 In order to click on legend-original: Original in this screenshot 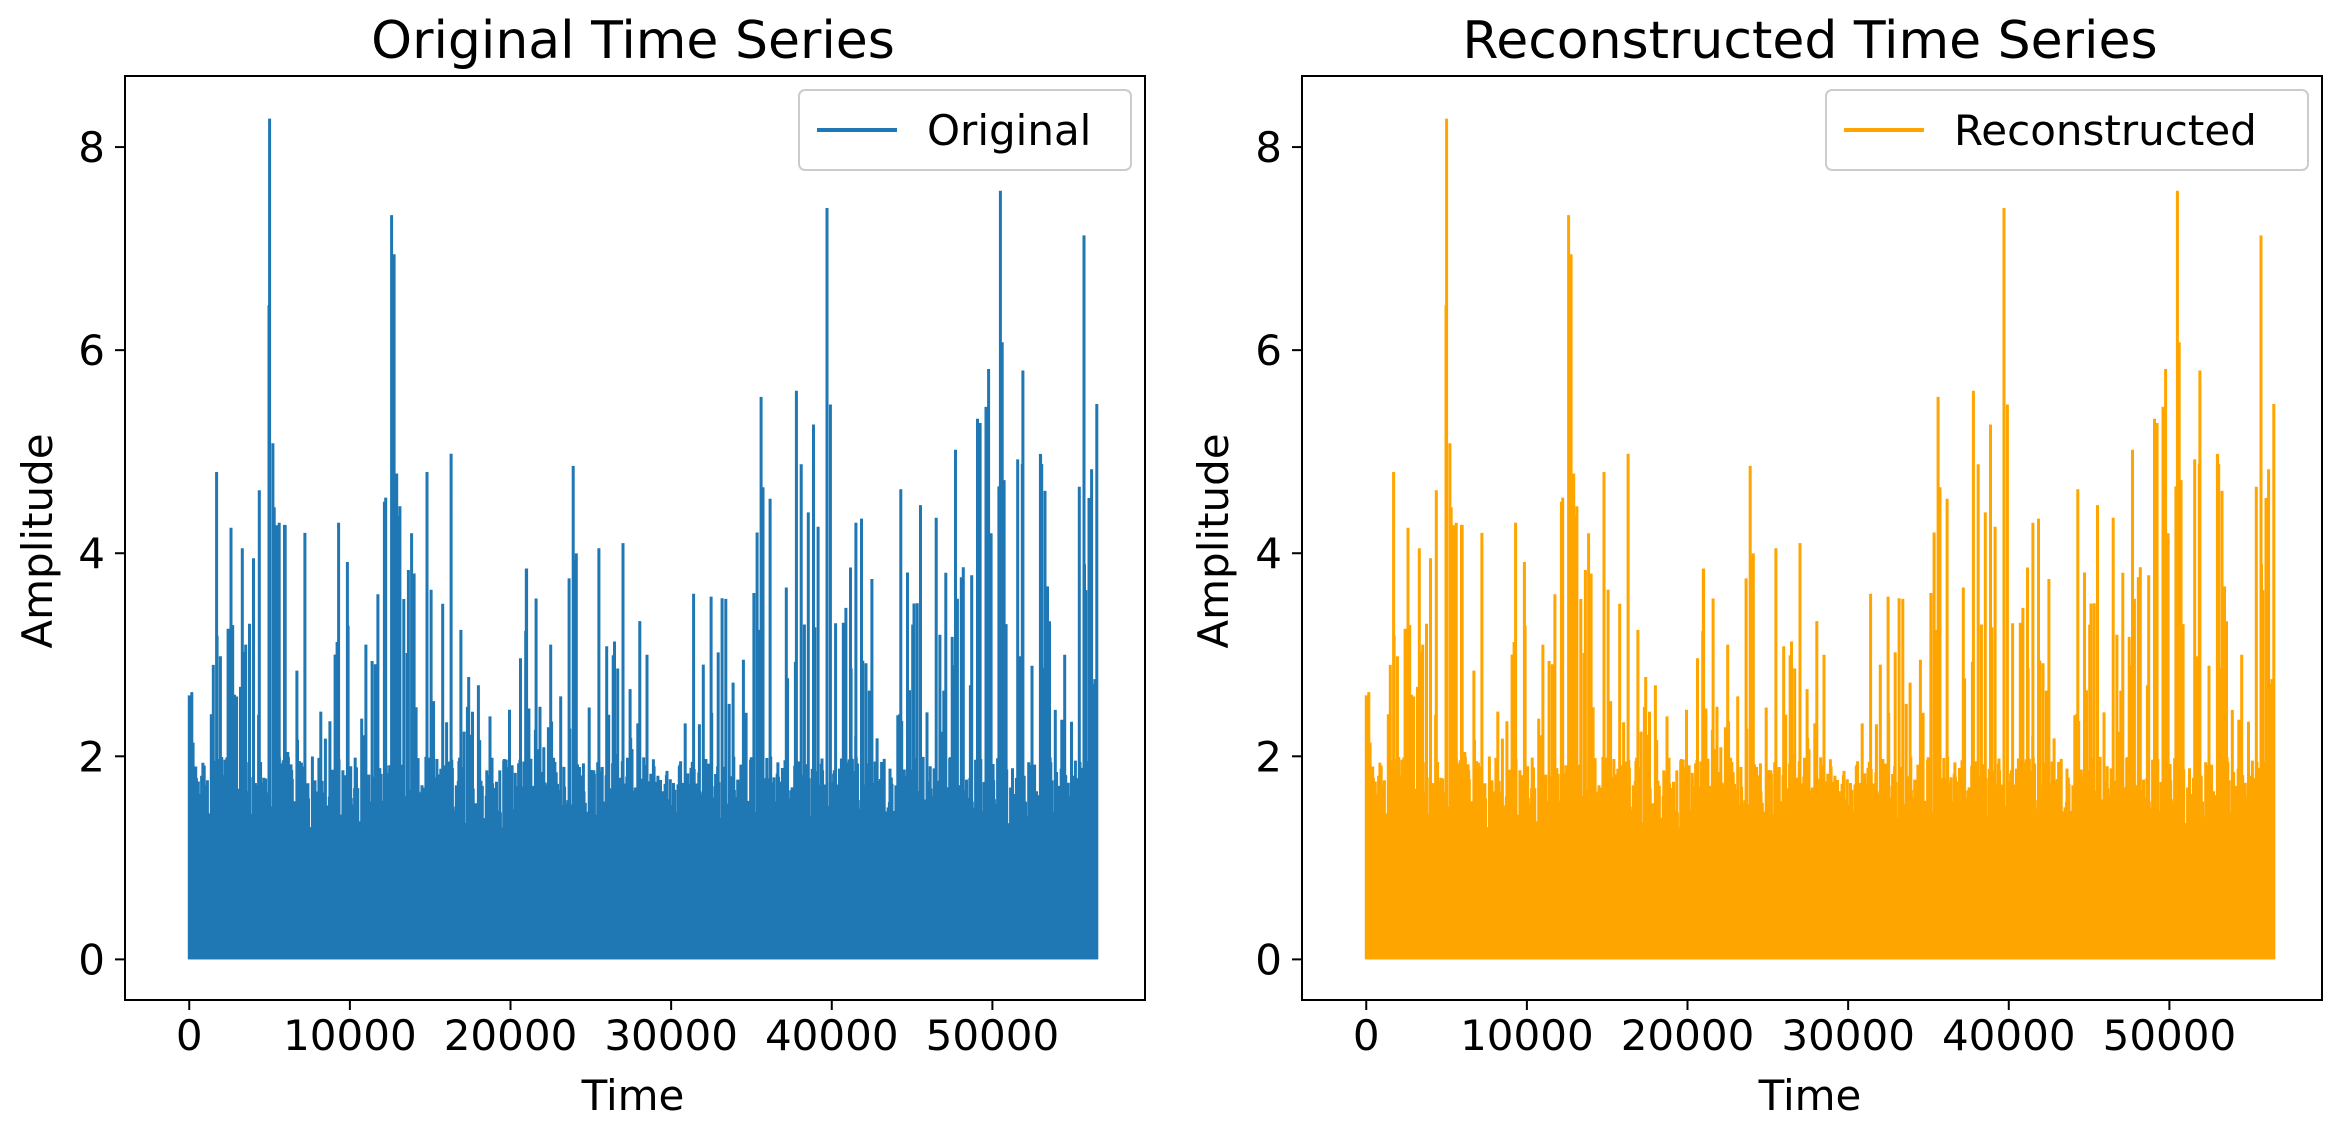, I will do `click(965, 130)`.